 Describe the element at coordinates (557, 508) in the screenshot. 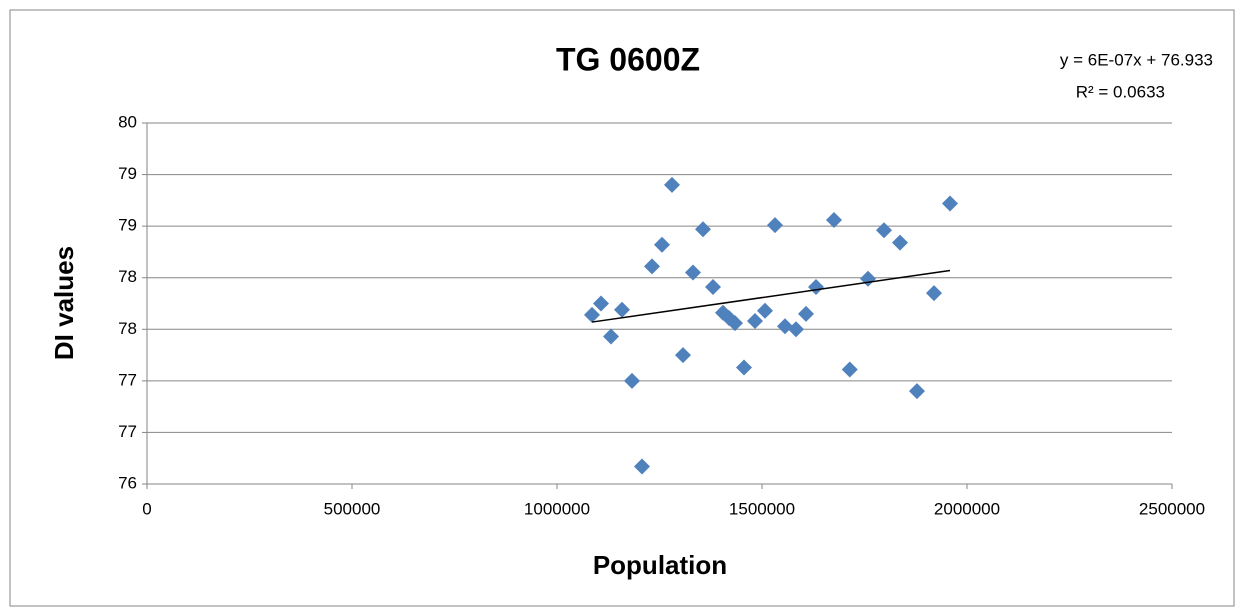

I see `x-tick-label: 1000000` at that location.